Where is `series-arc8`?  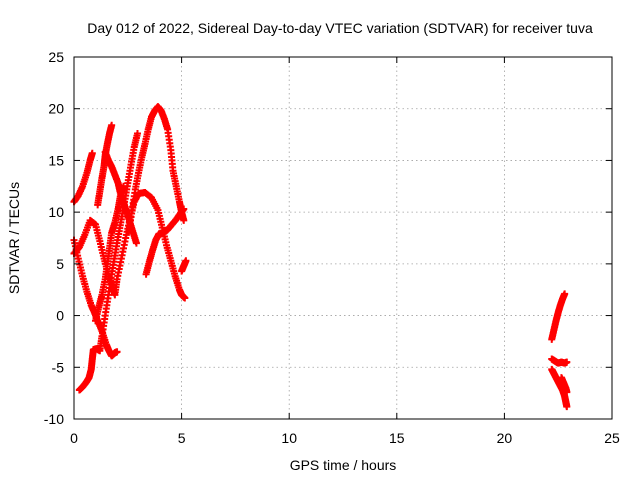 series-arc8 is located at coordinates (156, 169).